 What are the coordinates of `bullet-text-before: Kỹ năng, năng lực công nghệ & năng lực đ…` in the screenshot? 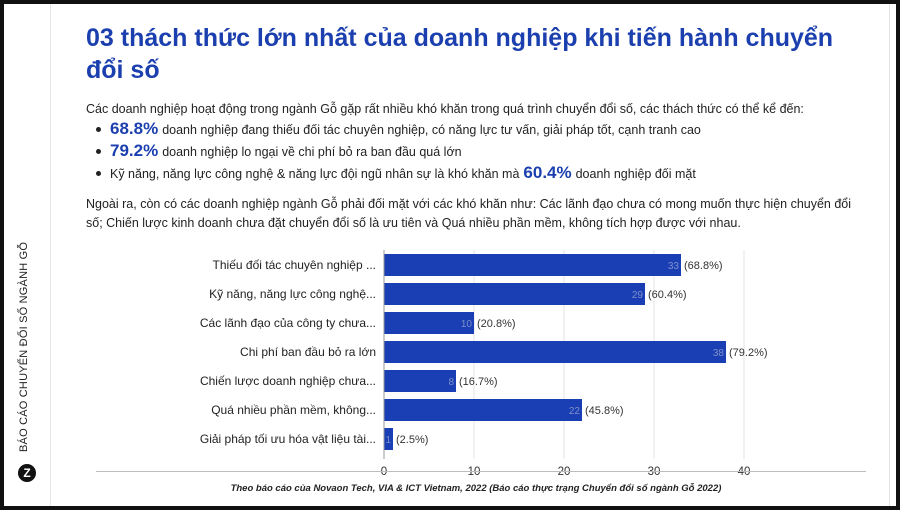 It's located at (315, 174).